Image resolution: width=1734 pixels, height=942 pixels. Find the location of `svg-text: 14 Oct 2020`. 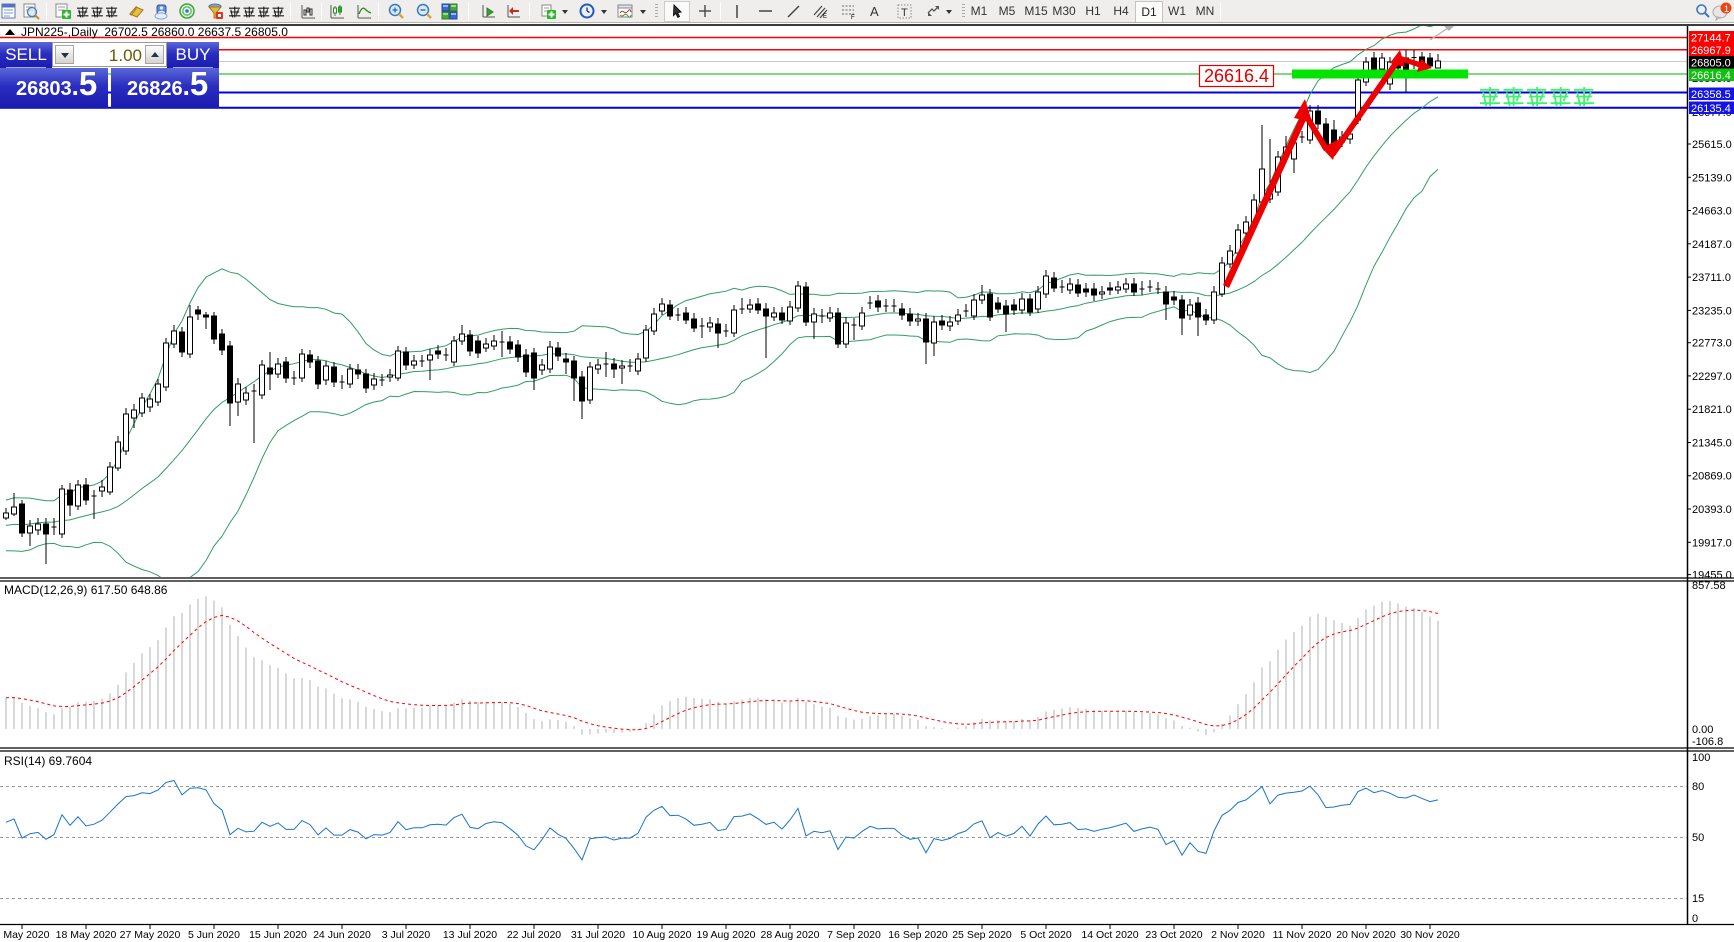

svg-text: 14 Oct 2020 is located at coordinates (1109, 935).